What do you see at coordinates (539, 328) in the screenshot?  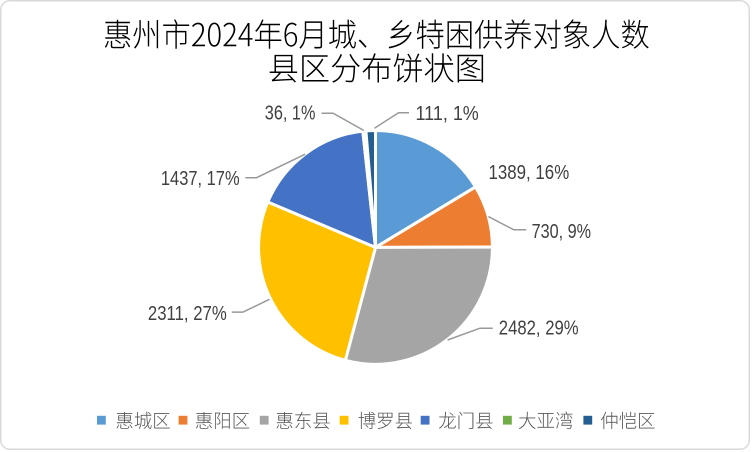 I see `svg-text: 2482, 29%` at bounding box center [539, 328].